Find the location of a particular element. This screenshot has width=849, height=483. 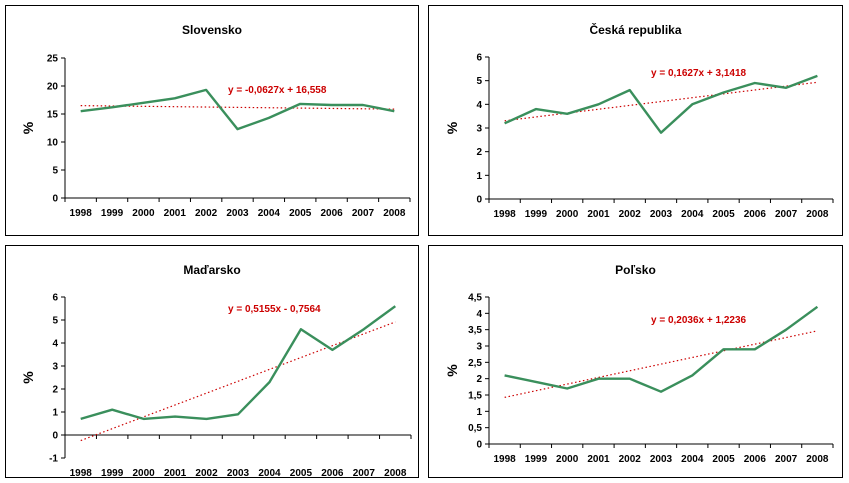

trendline-equation: y = 0,1627x + 3,1418 is located at coordinates (699, 73).